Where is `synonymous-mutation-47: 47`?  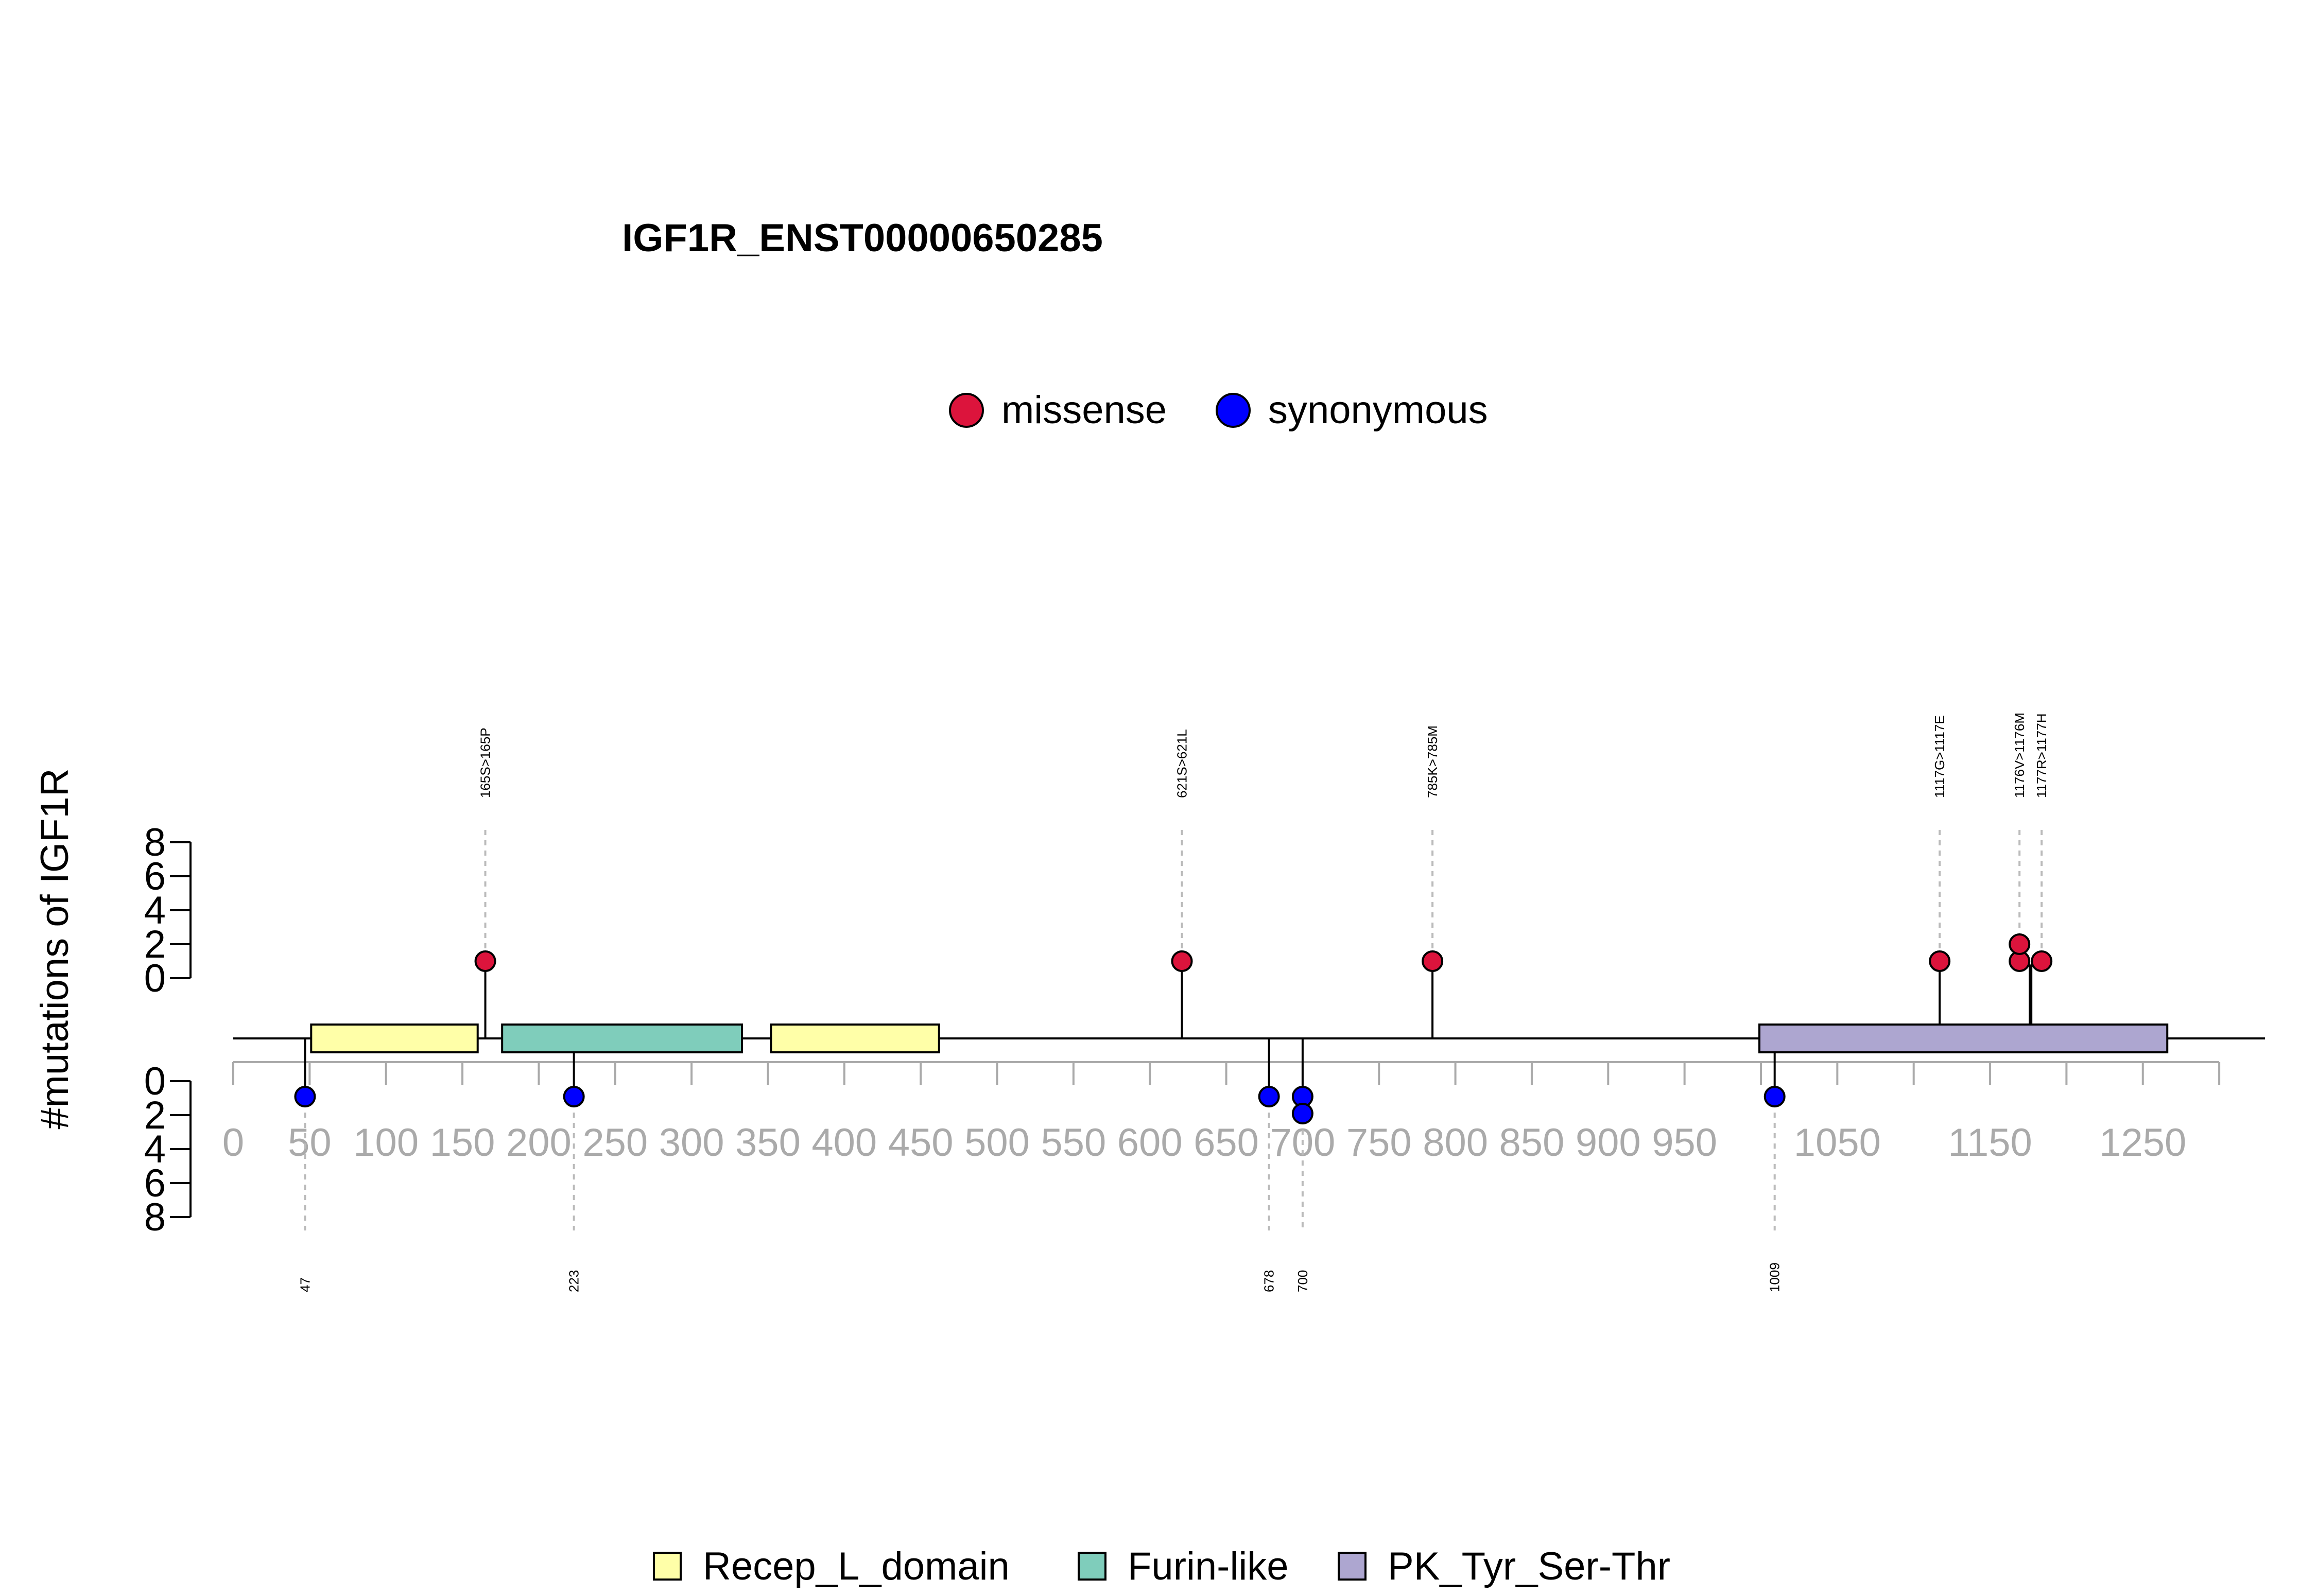
synonymous-mutation-47: 47 is located at coordinates (305, 1165).